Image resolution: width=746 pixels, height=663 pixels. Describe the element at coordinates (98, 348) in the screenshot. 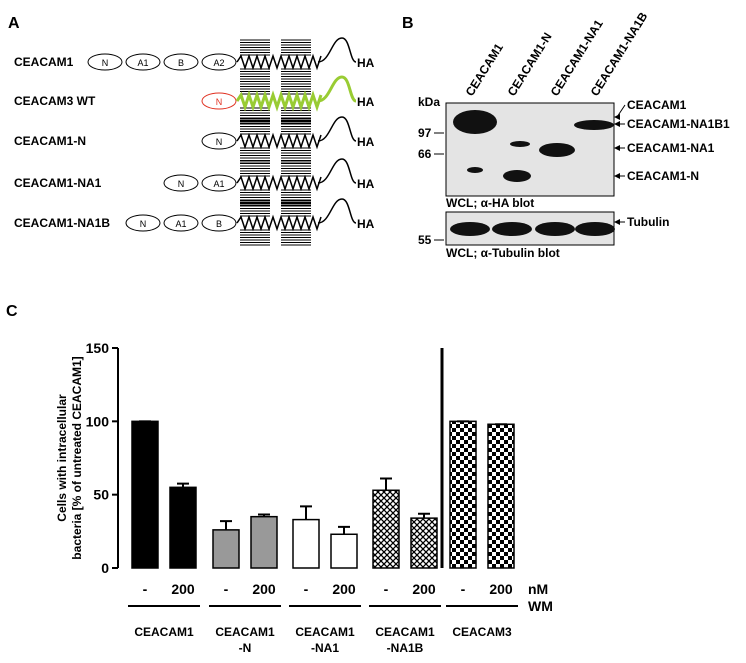

I see `y-tick-label: 150` at that location.